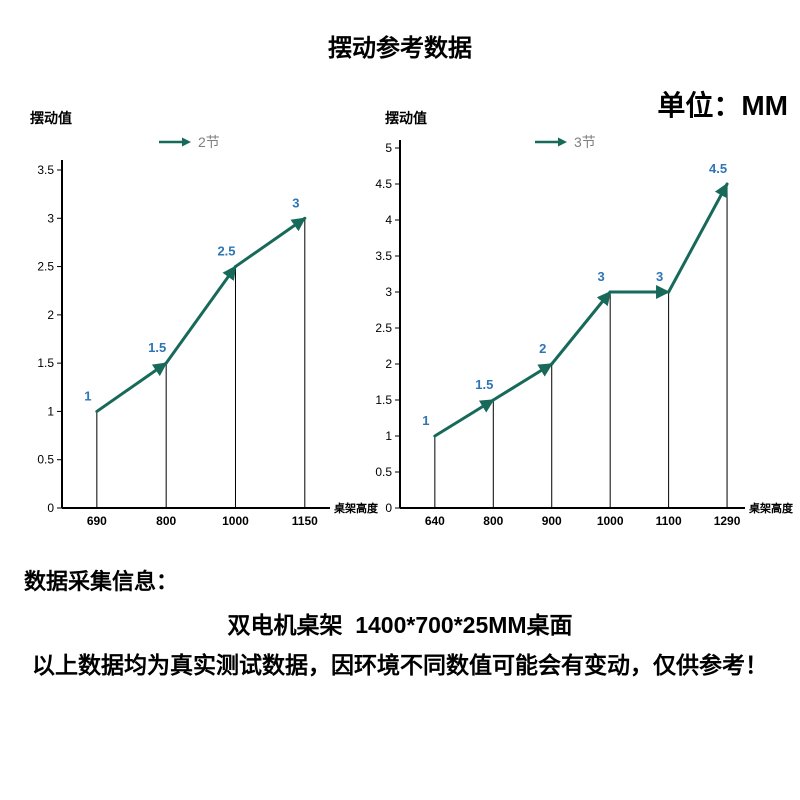 The image size is (800, 800). Describe the element at coordinates (552, 521) in the screenshot. I see `svg-text: 900` at that location.